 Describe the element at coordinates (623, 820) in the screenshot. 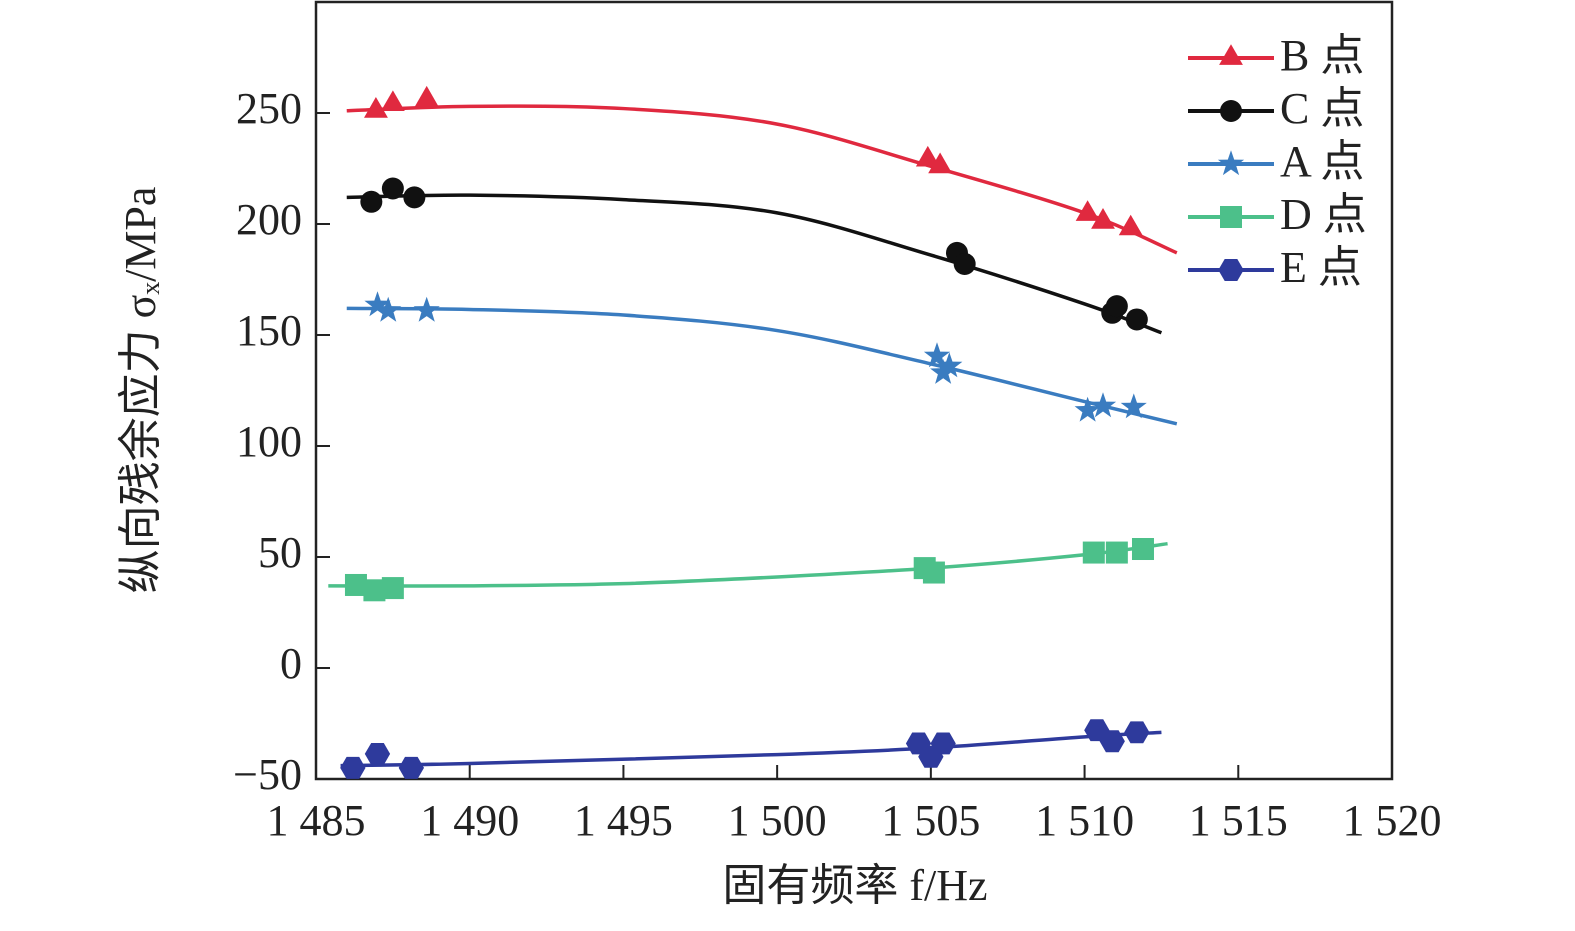

I see `x-tick-label: 1 495` at that location.